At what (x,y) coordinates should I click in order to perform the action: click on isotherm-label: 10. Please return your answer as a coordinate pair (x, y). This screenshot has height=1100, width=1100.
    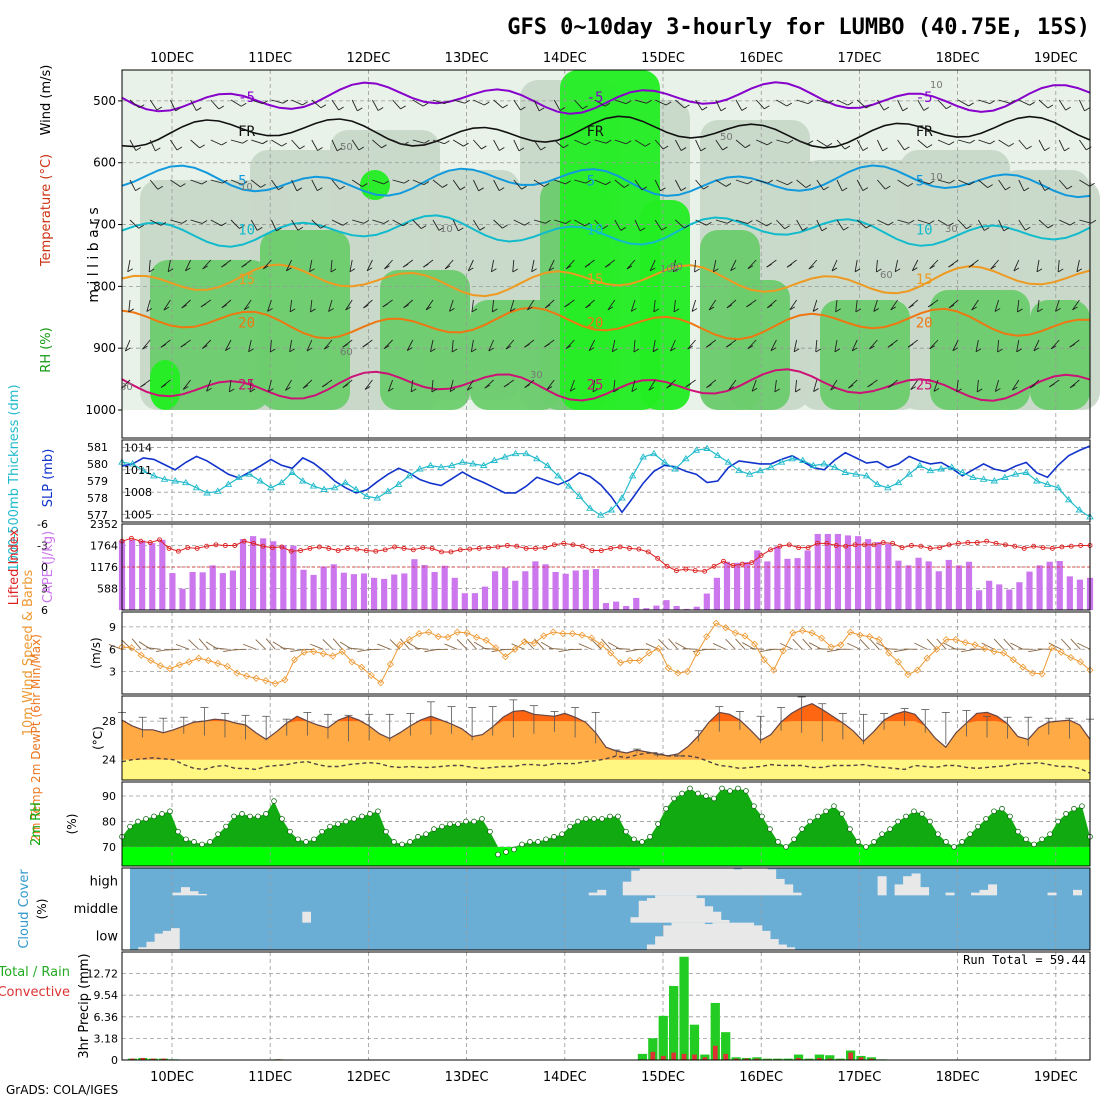
    Looking at the image, I should click on (246, 231).